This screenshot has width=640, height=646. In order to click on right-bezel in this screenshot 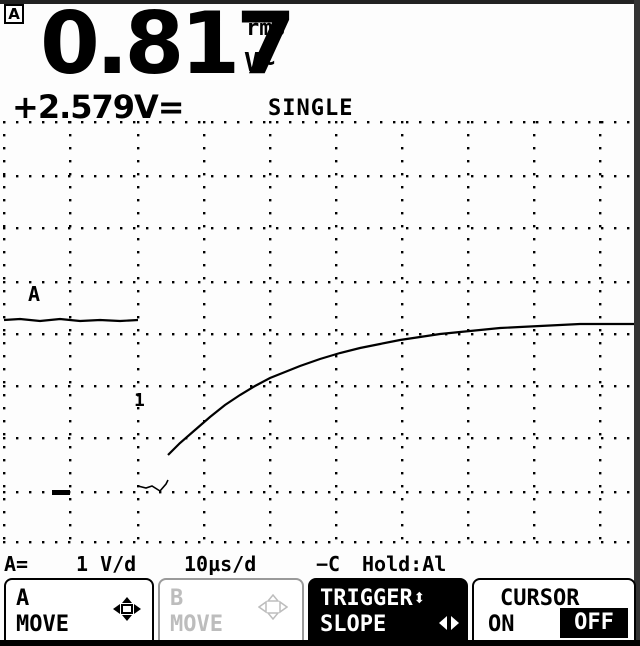, I will do `click(637, 323)`.